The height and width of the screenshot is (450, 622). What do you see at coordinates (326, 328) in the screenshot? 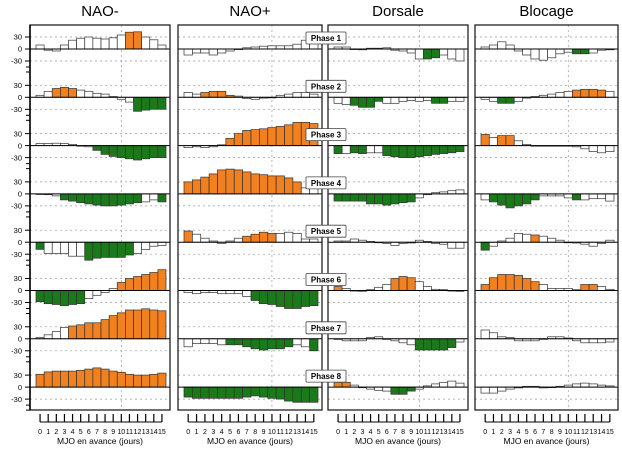
I see `phase-label-text: Phase 7` at bounding box center [326, 328].